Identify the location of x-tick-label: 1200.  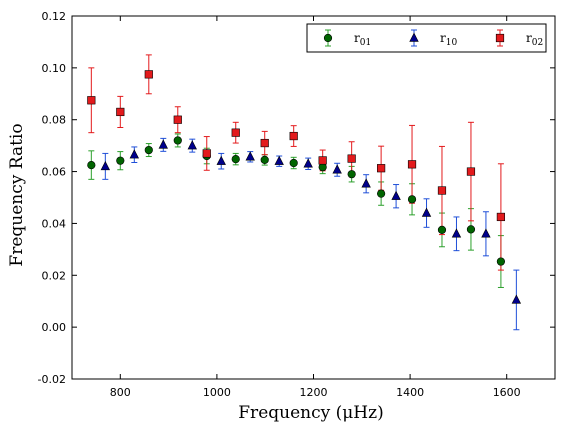
(314, 392).